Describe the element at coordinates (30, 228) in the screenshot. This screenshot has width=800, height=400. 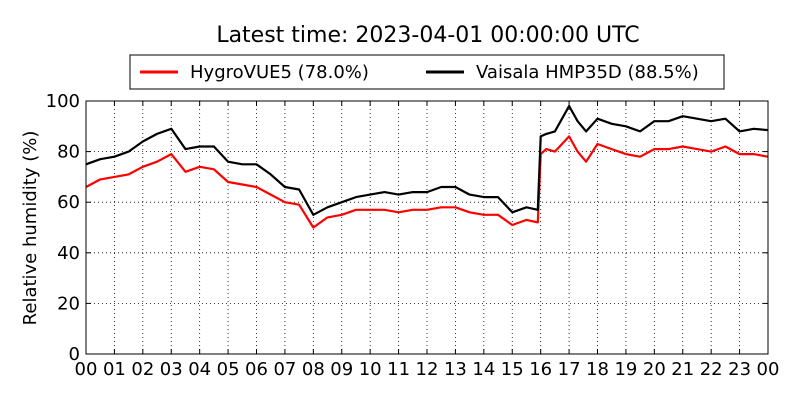
I see `y-axis-label: Relative humidity (%)` at that location.